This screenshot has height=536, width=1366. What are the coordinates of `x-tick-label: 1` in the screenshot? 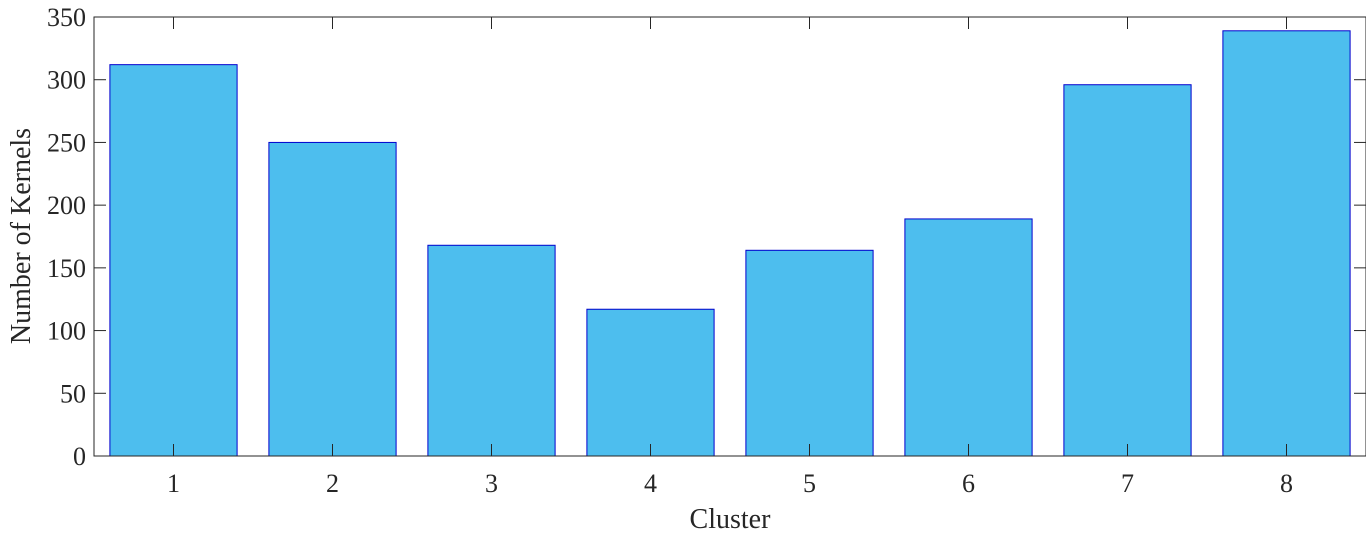 It's located at (173, 483).